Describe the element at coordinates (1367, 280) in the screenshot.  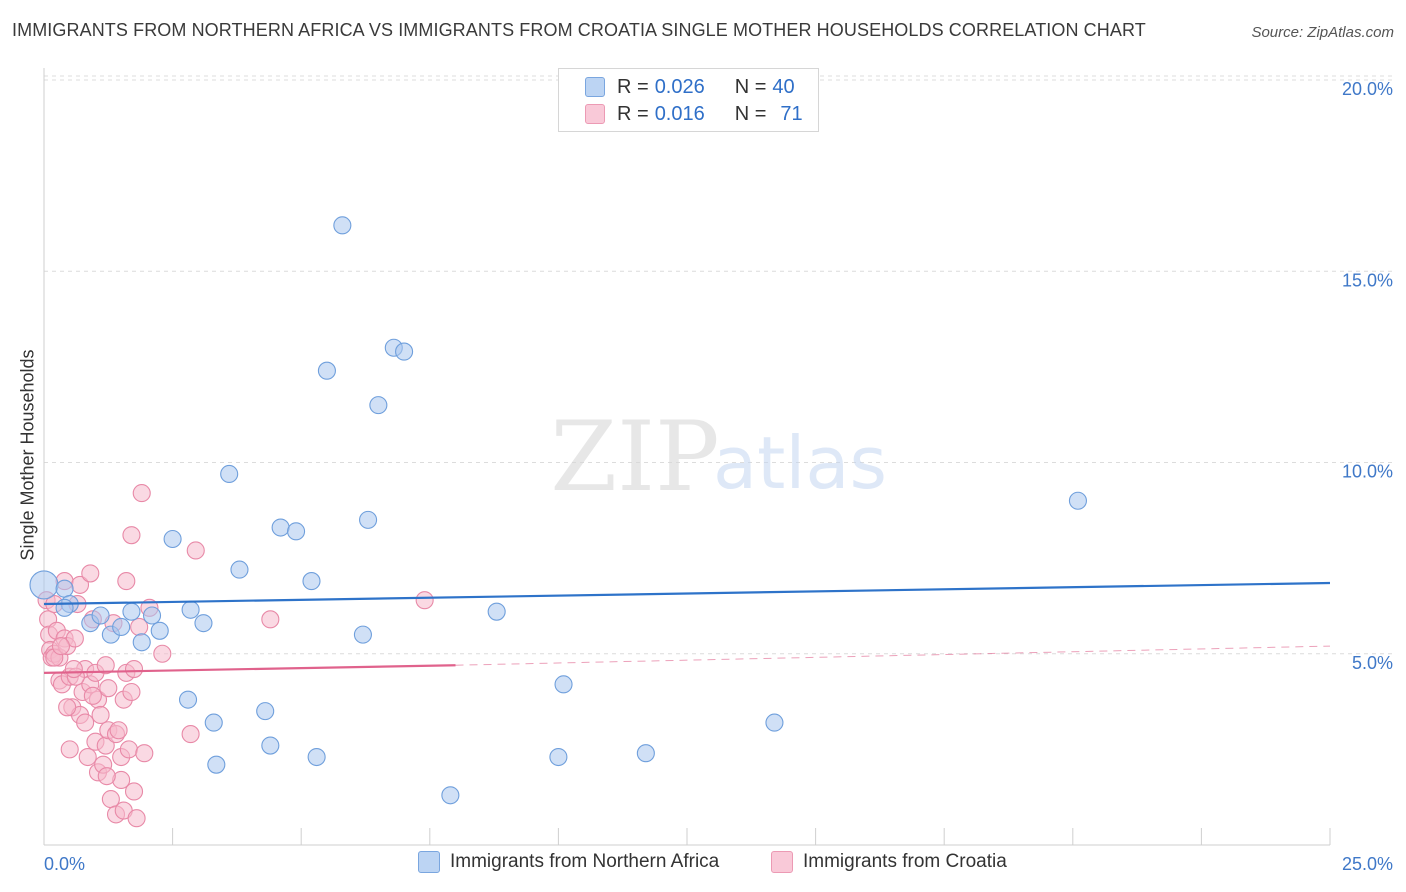
I see `y-tick-label-15: 15.0%` at that location.